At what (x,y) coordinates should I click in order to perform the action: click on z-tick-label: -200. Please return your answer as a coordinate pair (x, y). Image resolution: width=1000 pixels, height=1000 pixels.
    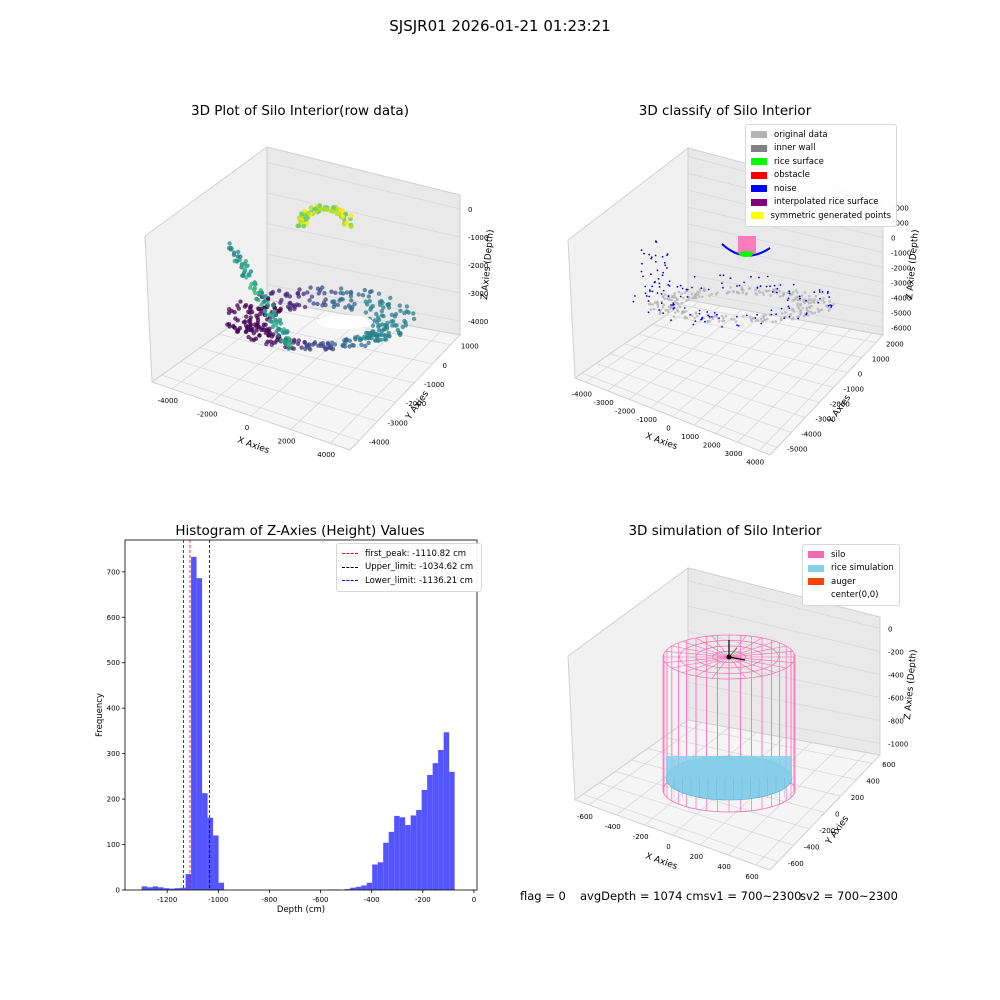
    Looking at the image, I should click on (896, 653).